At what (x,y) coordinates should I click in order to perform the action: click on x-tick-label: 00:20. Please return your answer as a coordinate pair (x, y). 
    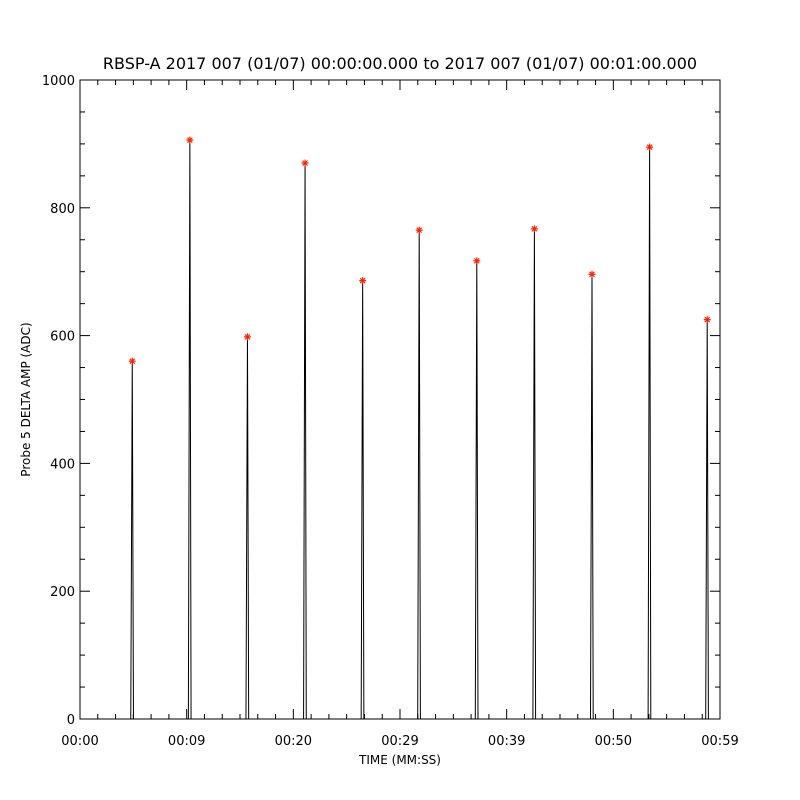
    Looking at the image, I should click on (293, 741).